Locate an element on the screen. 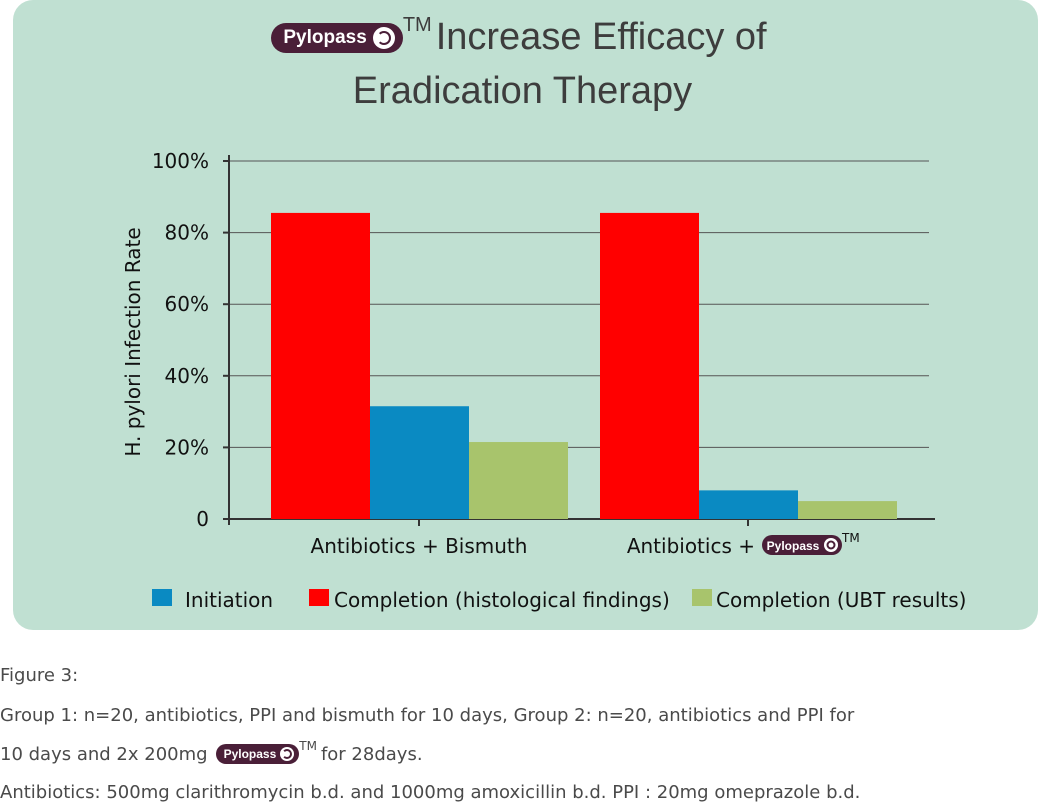 Image resolution: width=1038 pixels, height=806 pixels. caption-line-3-post: for 28days. is located at coordinates (371, 754).